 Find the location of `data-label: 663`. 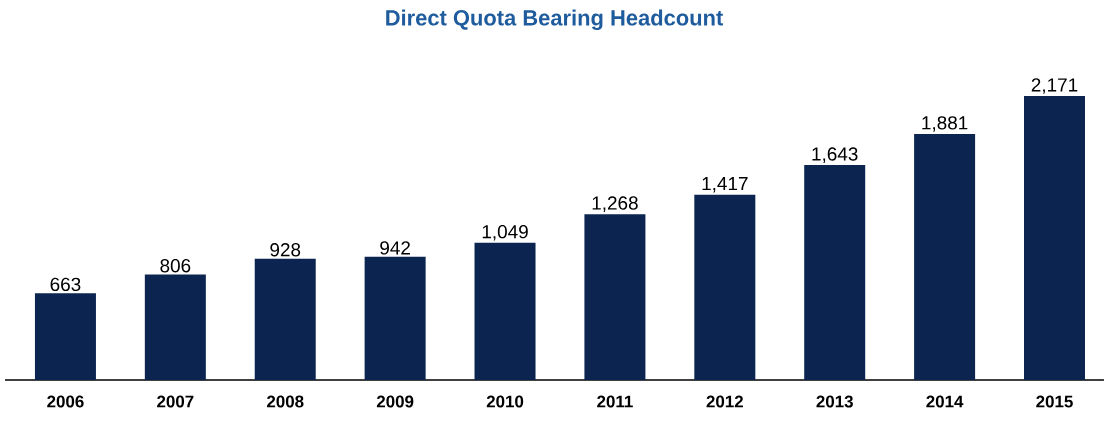

data-label: 663 is located at coordinates (65, 284).